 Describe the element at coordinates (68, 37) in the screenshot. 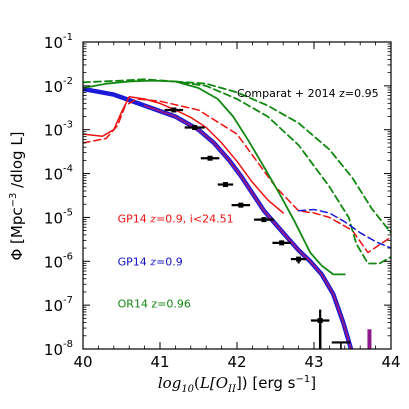

I see `y-tick-exponent: -1` at that location.